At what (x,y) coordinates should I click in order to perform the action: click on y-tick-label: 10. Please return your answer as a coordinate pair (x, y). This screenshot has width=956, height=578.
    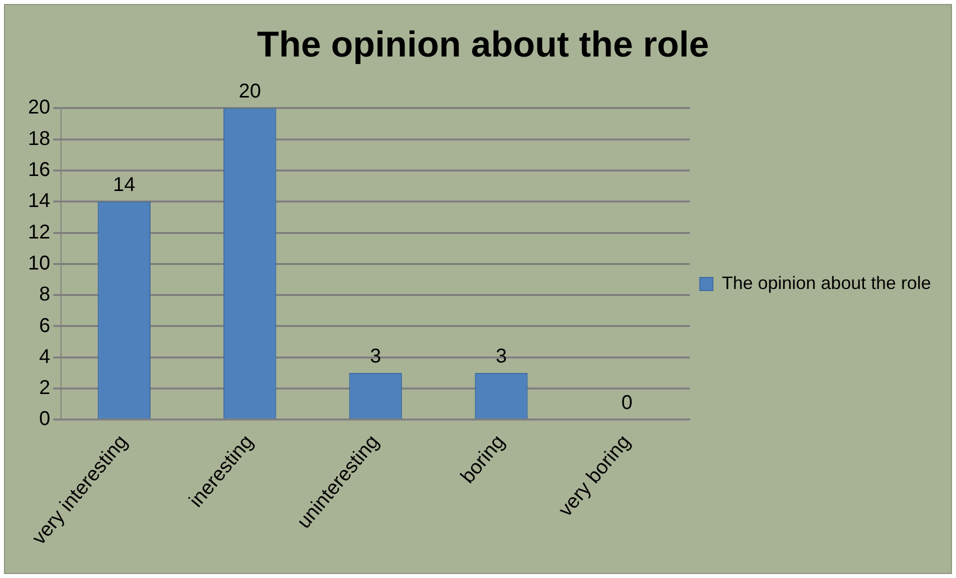
    Looking at the image, I should click on (39, 263).